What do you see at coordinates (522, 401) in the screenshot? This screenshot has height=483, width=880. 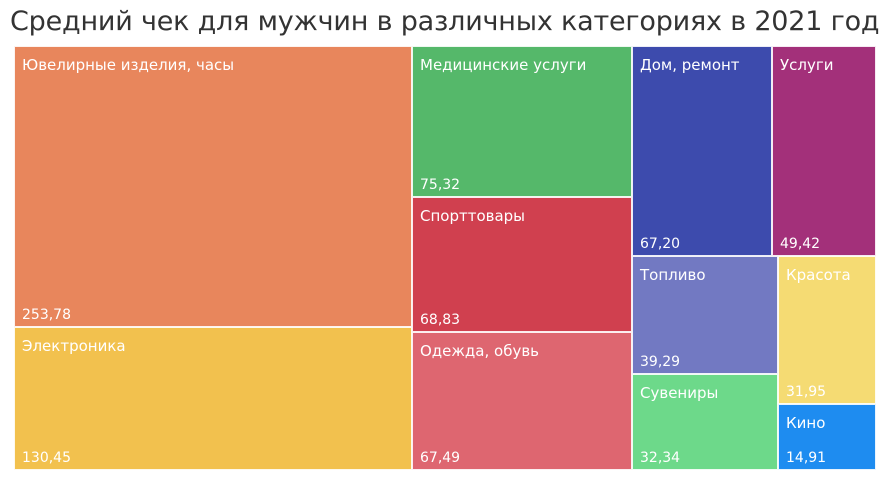 I see `treemap-tile-clothing-footwear: Одежда, обувь 67,49` at bounding box center [522, 401].